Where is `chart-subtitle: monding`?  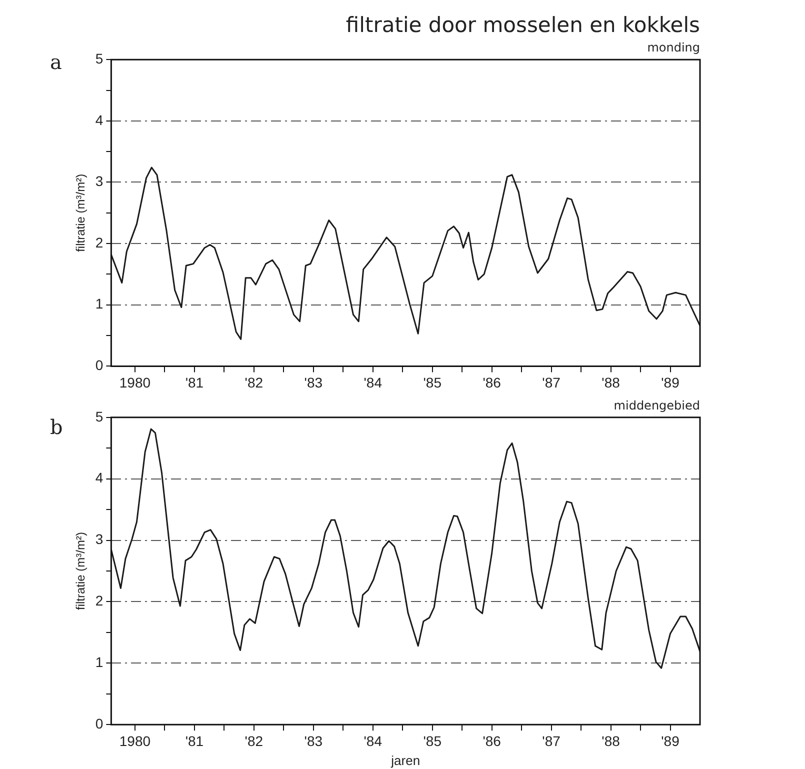
chart-subtitle: monding is located at coordinates (673, 47).